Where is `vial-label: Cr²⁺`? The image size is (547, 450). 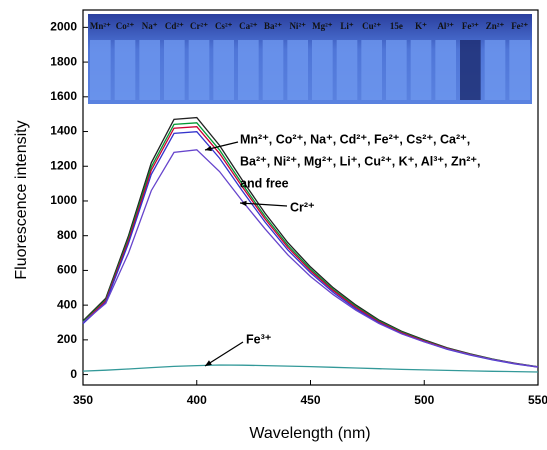 vial-label: Cr²⁺ is located at coordinates (199, 26).